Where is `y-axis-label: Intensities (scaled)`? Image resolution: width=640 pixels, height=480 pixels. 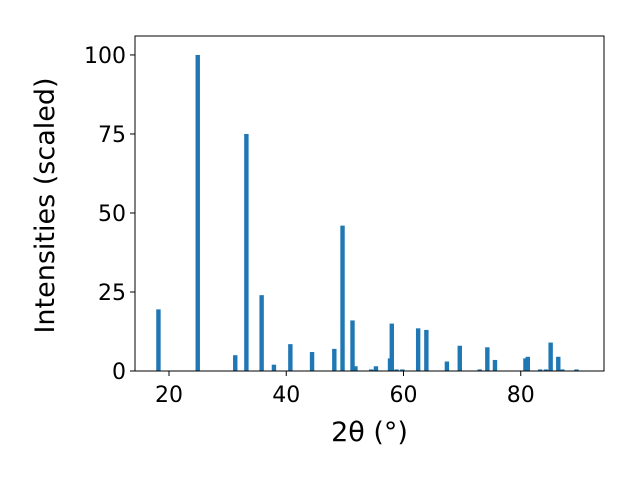 y-axis-label: Intensities (scaled) is located at coordinates (45, 205).